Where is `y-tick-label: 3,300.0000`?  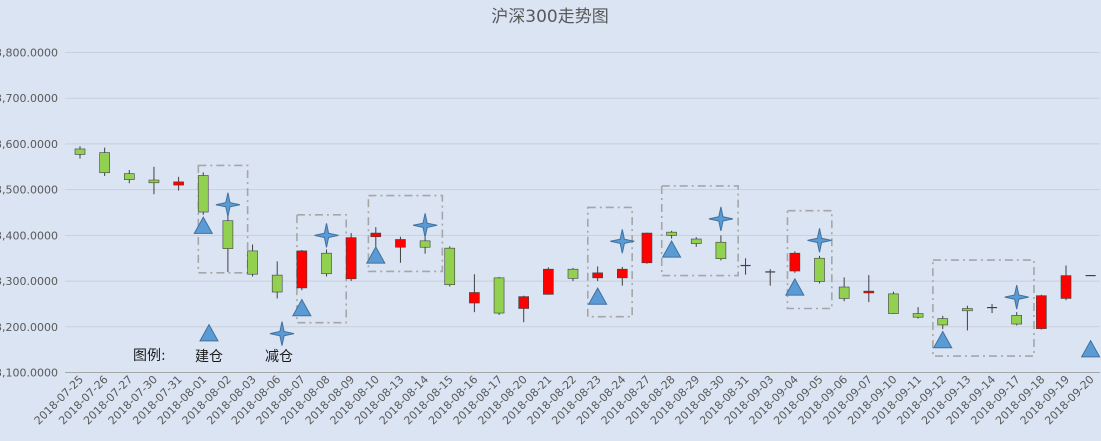
y-tick-label: 3,300.0000 is located at coordinates (29, 281).